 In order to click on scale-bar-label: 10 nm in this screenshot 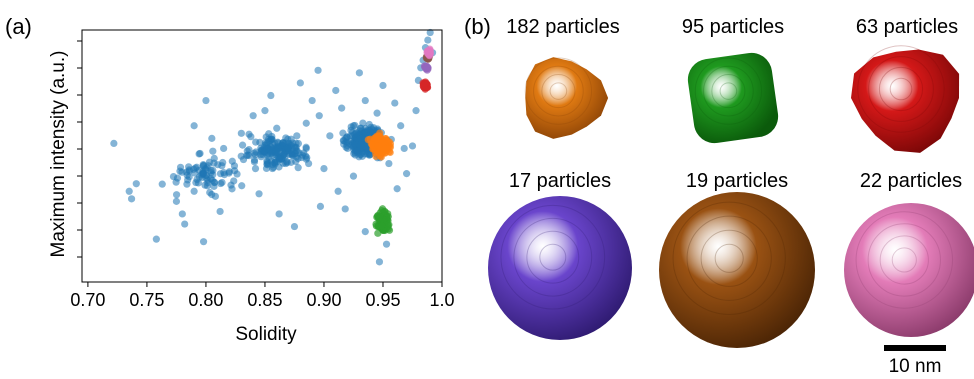, I will do `click(915, 366)`.